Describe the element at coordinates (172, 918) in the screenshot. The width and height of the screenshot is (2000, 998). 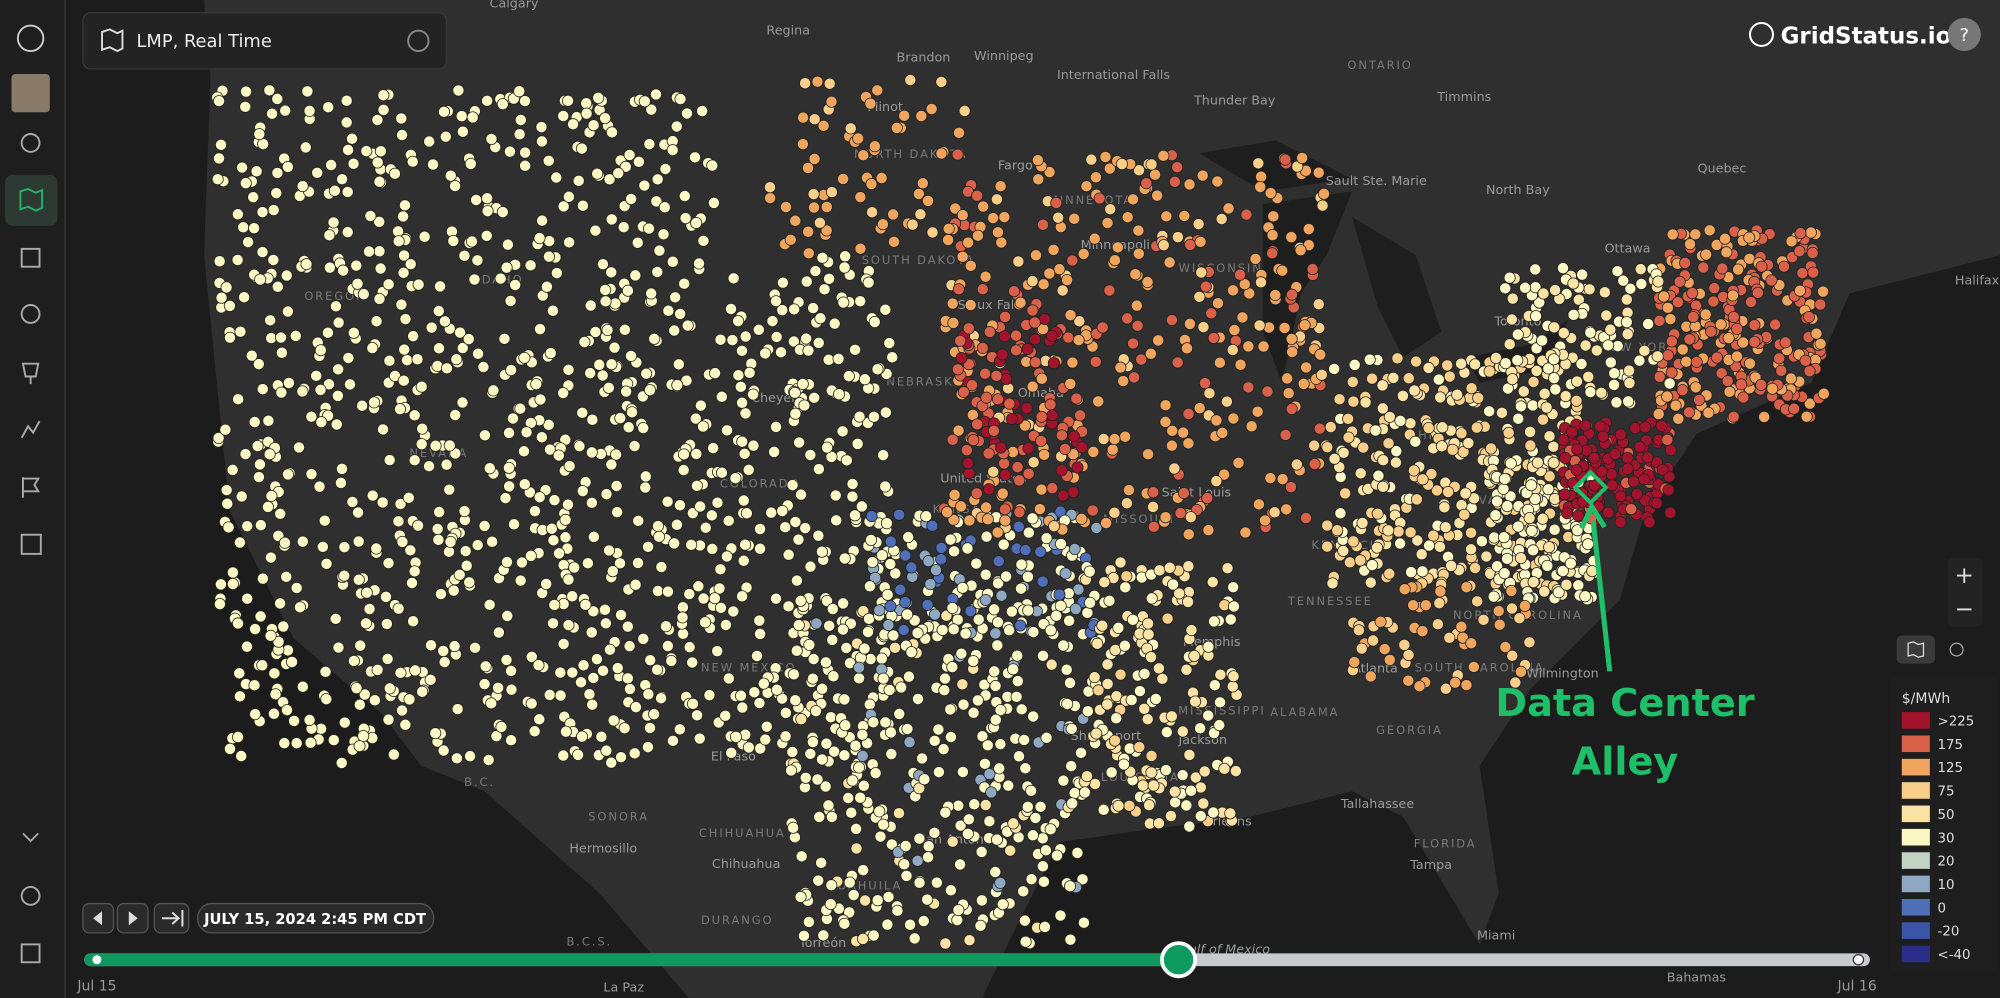
I see `latest-icon` at that location.